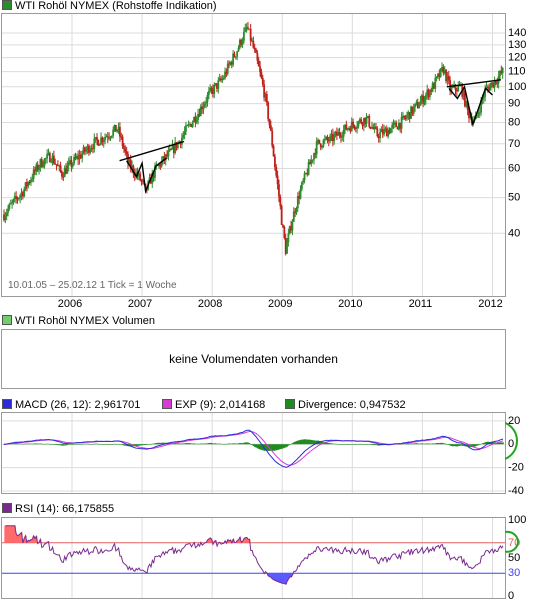  What do you see at coordinates (253, 453) in the screenshot?
I see `macd-chart` at bounding box center [253, 453].